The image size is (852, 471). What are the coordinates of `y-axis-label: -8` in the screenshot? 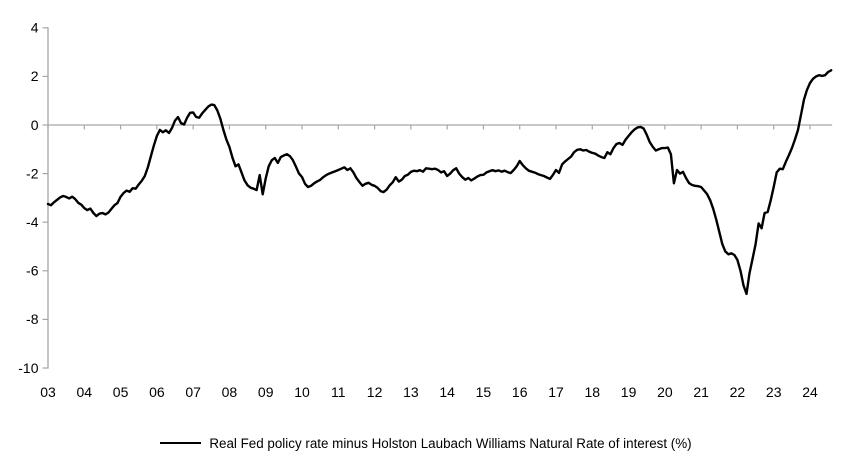 It's located at (32, 319).